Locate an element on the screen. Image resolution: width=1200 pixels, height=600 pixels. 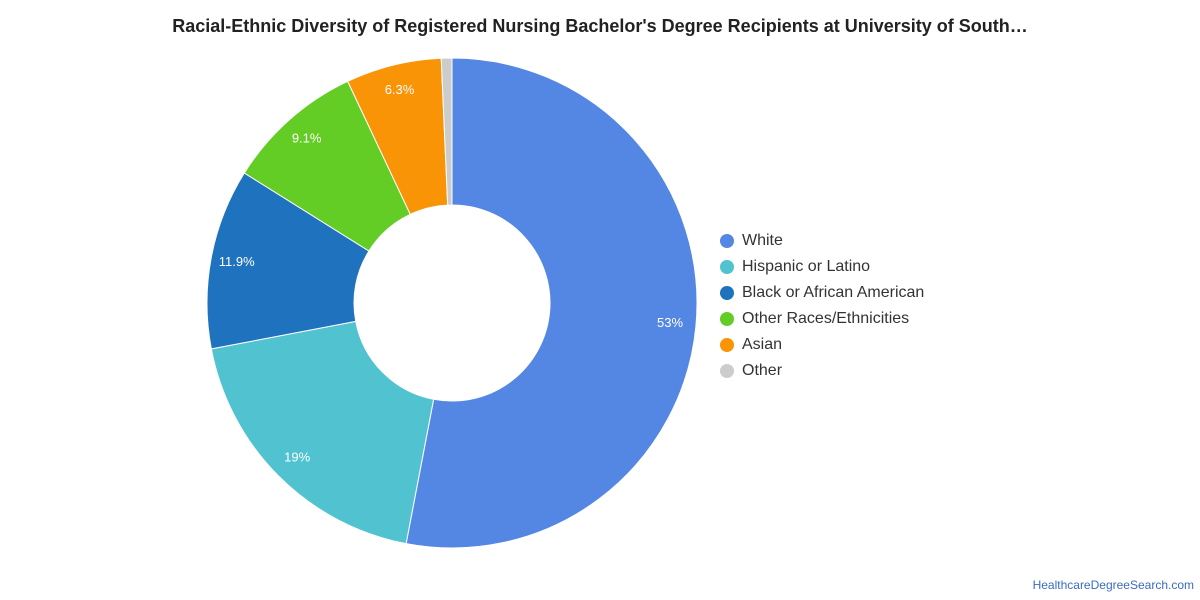
legend-label: Black or African American is located at coordinates (833, 292).